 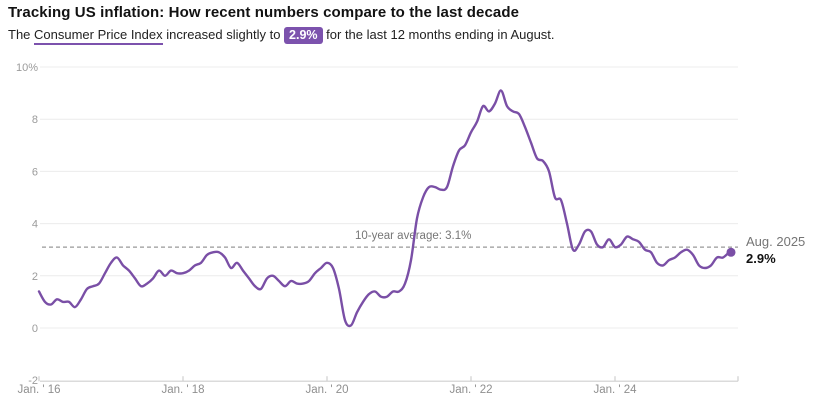 What do you see at coordinates (303, 35) in the screenshot?
I see `current-rate-badge: 2.9%` at bounding box center [303, 35].